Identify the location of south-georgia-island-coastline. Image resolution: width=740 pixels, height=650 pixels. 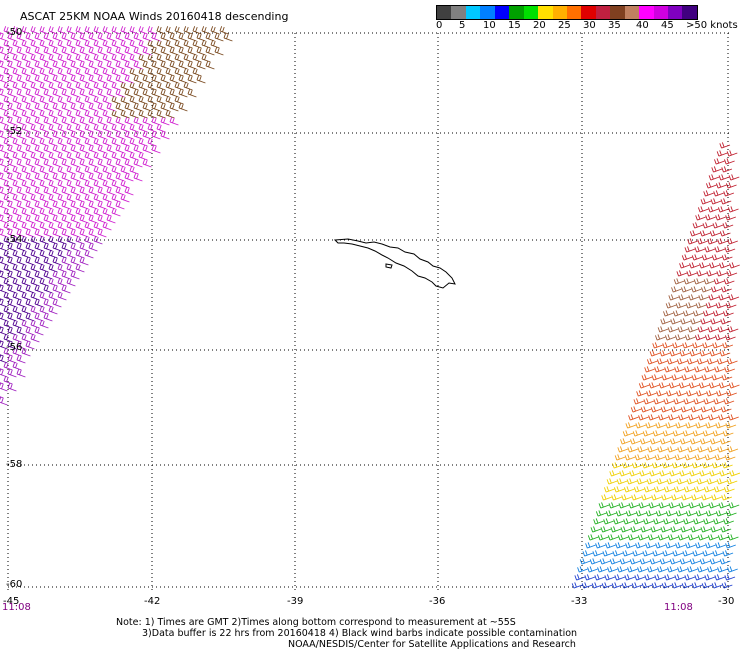
(394, 263).